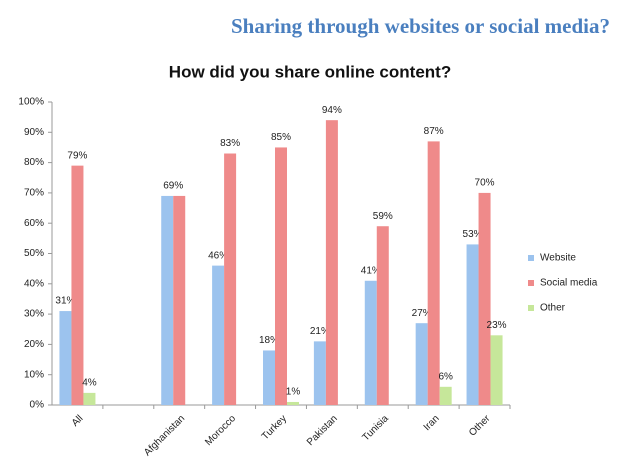 Image resolution: width=617 pixels, height=466 pixels. Describe the element at coordinates (485, 183) in the screenshot. I see `data-label: 70%` at that location.